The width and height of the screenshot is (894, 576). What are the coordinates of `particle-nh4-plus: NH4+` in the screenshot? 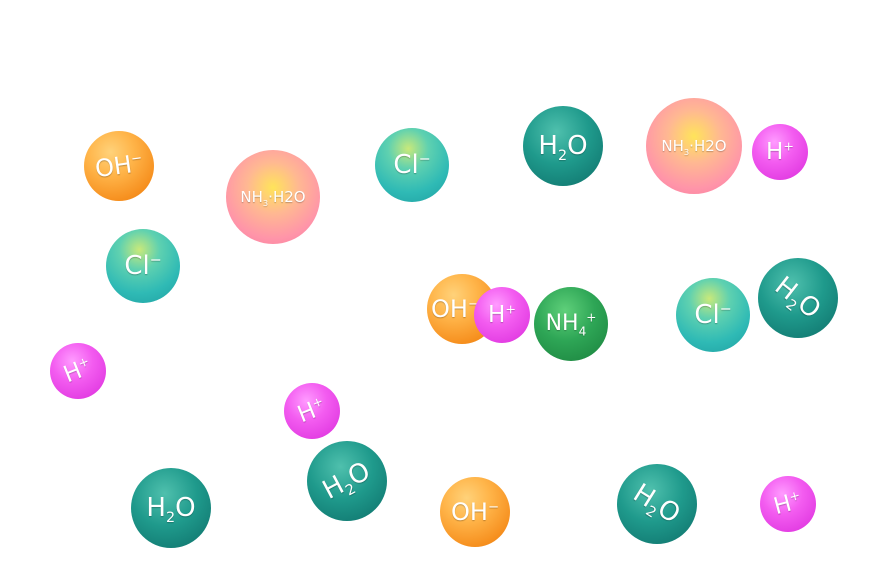 It's located at (571, 324).